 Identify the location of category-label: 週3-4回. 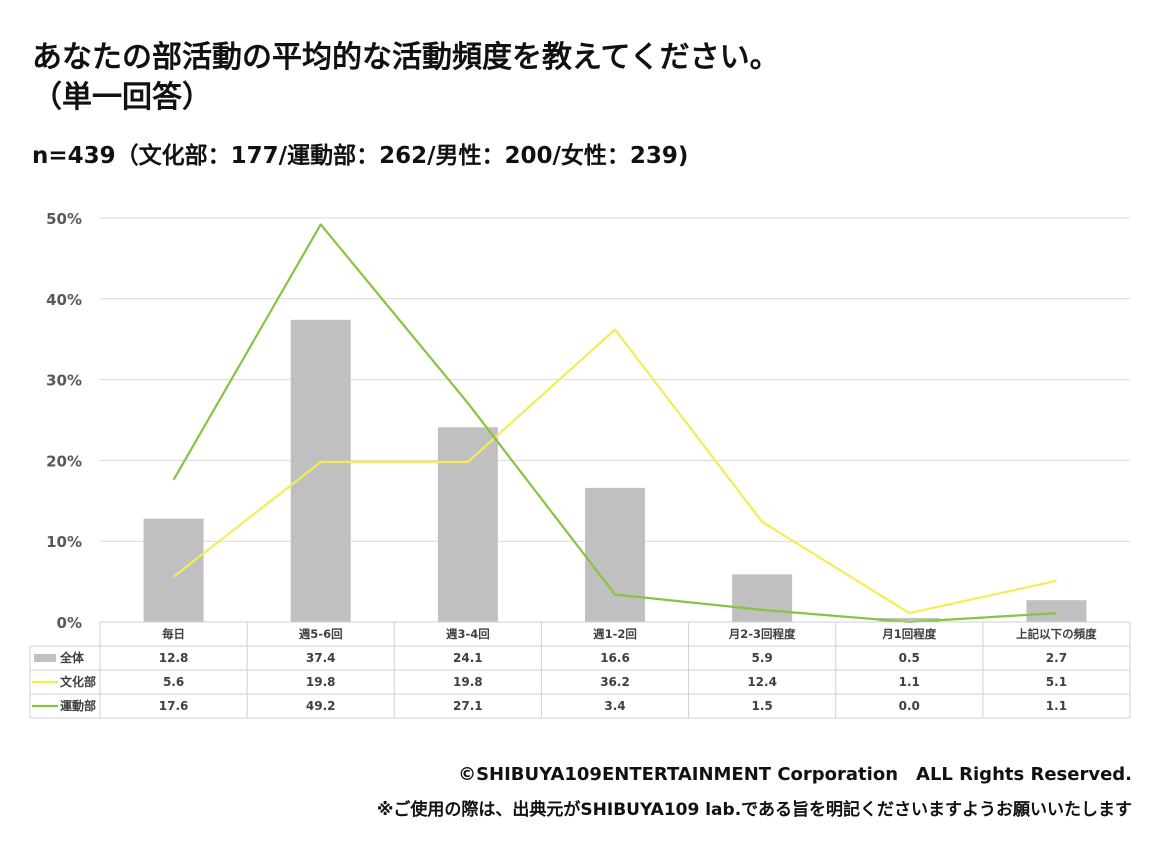
(468, 634).